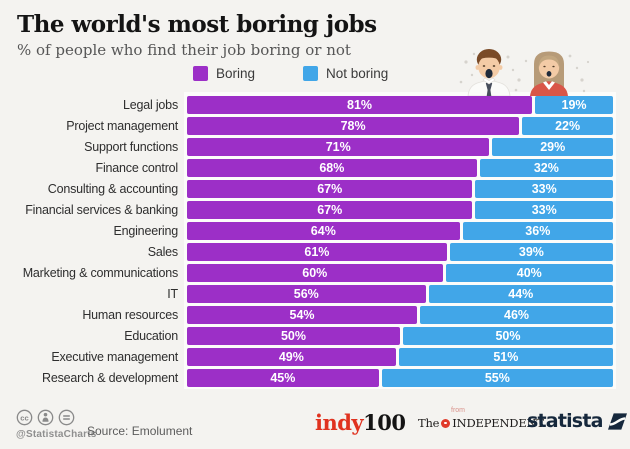 The width and height of the screenshot is (630, 449). Describe the element at coordinates (66, 417) in the screenshot. I see `equal-icon` at that location.